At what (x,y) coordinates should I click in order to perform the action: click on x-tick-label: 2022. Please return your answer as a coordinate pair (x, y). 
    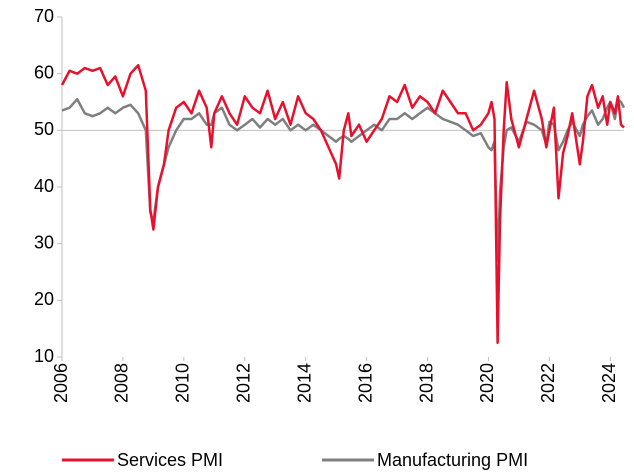
    Looking at the image, I should click on (548, 383).